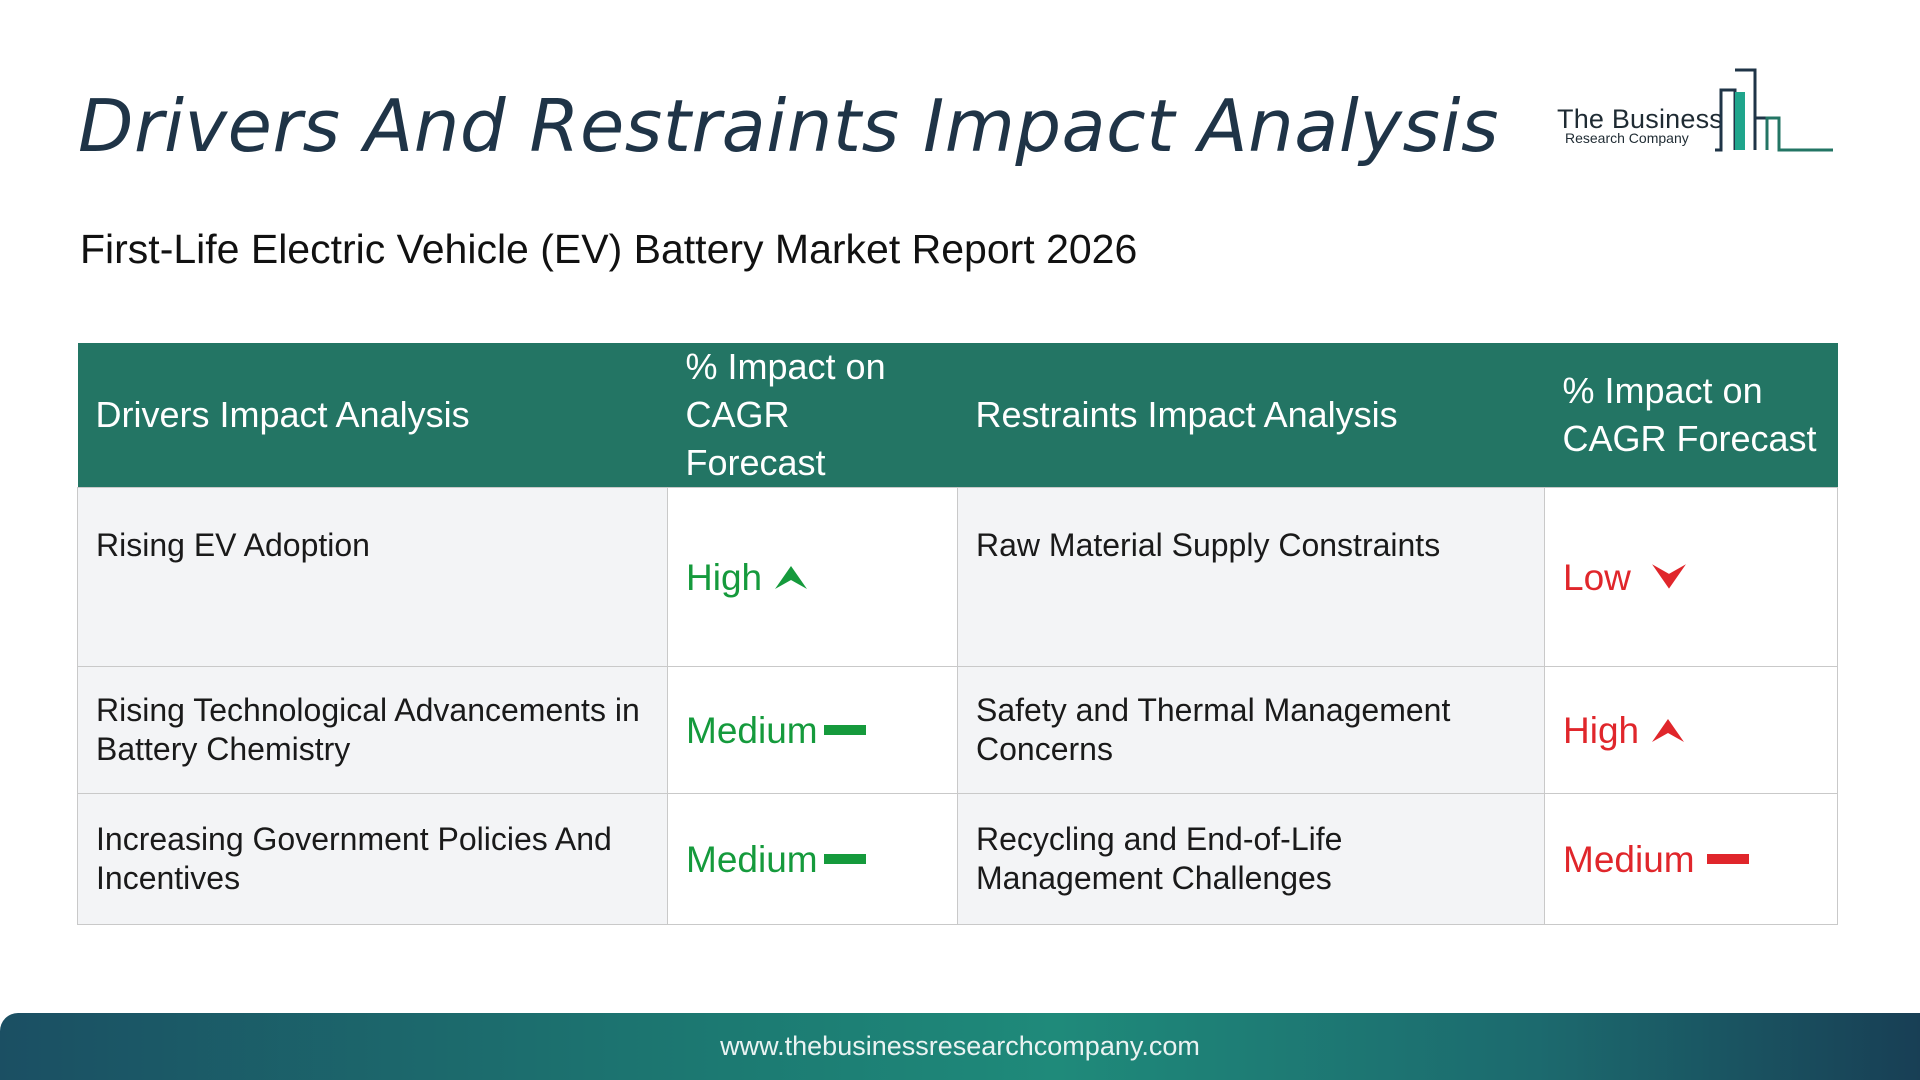 The image size is (1920, 1080). Describe the element at coordinates (372, 577) in the screenshot. I see `driver-cell: Rising EV Adoption` at that location.